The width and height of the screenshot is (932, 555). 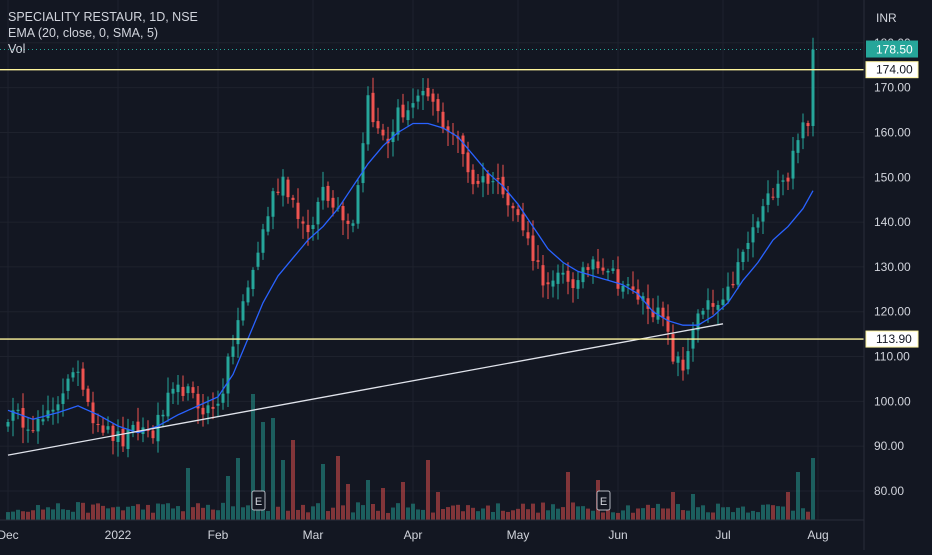 I want to click on price-tick-label: 90.00, so click(x=889, y=446).